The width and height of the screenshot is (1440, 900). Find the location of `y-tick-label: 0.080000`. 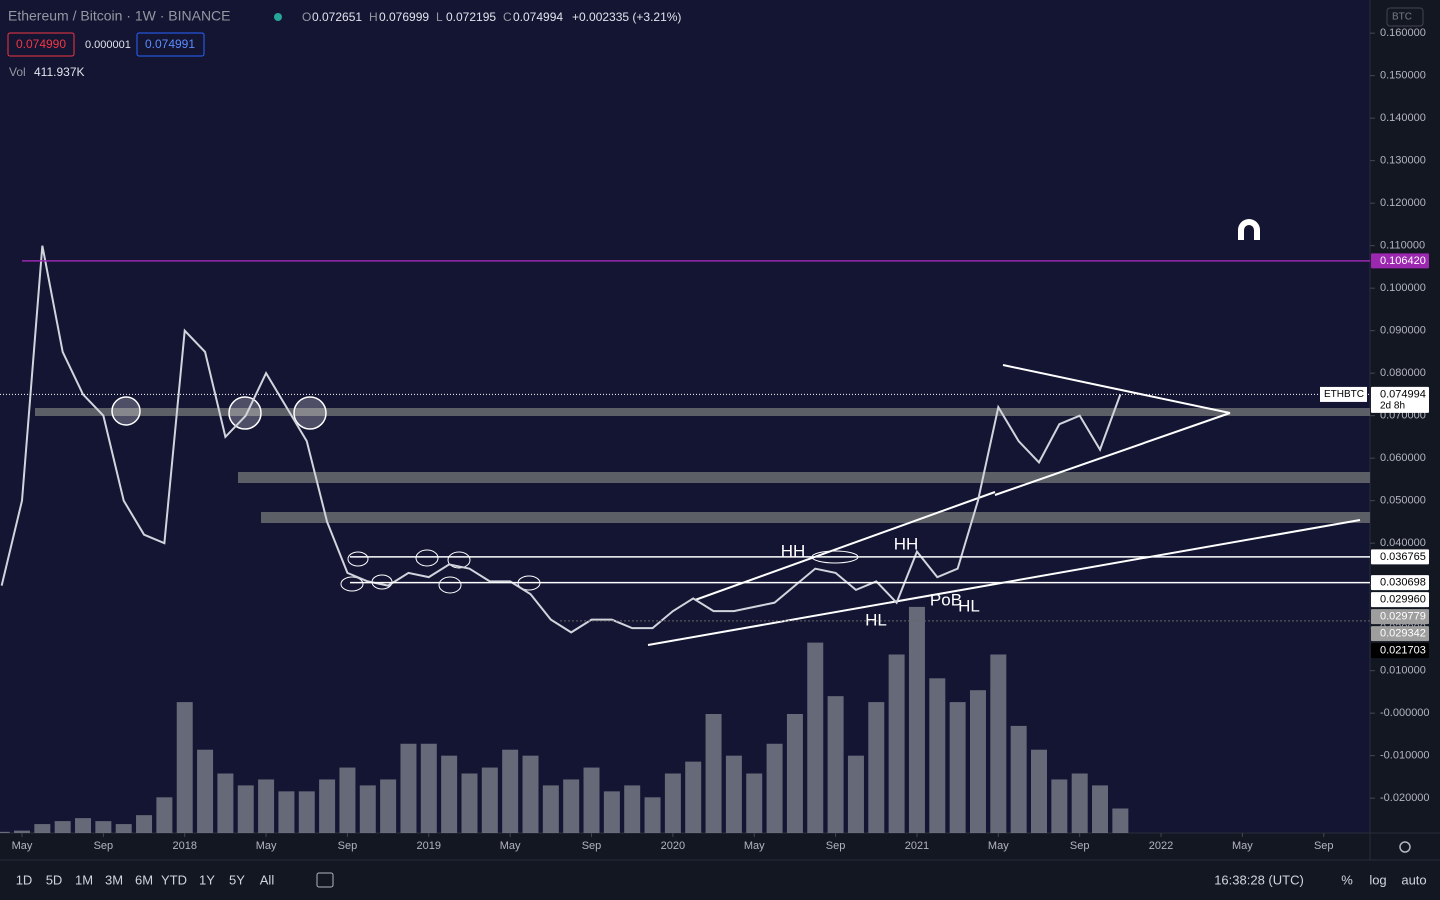

y-tick-label: 0.080000 is located at coordinates (1403, 373).